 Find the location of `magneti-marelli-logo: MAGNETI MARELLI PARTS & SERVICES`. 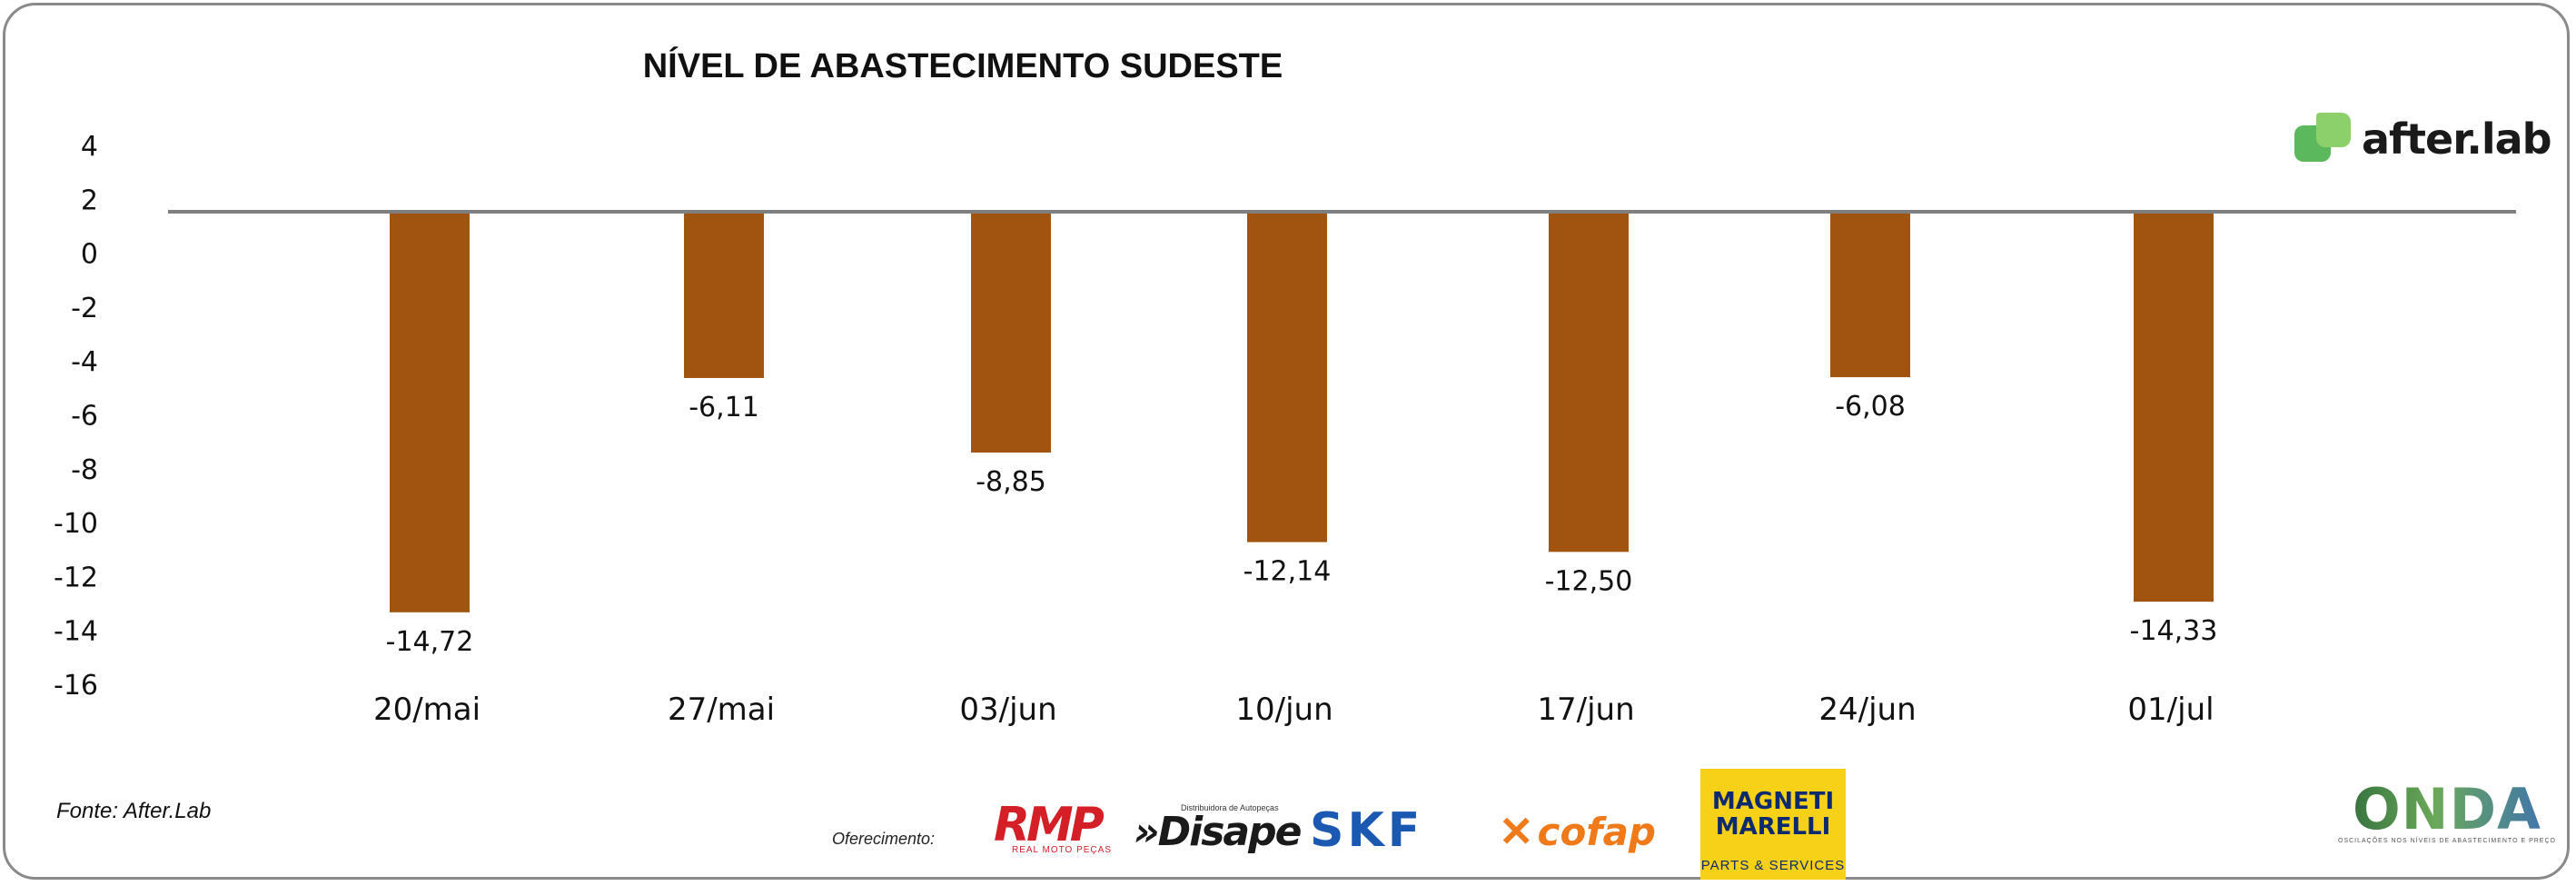

magneti-marelli-logo: MAGNETI MARELLI PARTS & SERVICES is located at coordinates (1773, 824).